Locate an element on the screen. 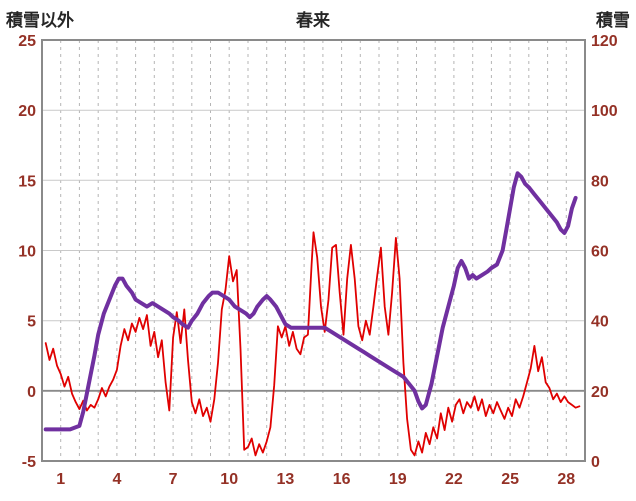 The width and height of the screenshot is (636, 501). right-axis-tick-label: 60 is located at coordinates (600, 252).